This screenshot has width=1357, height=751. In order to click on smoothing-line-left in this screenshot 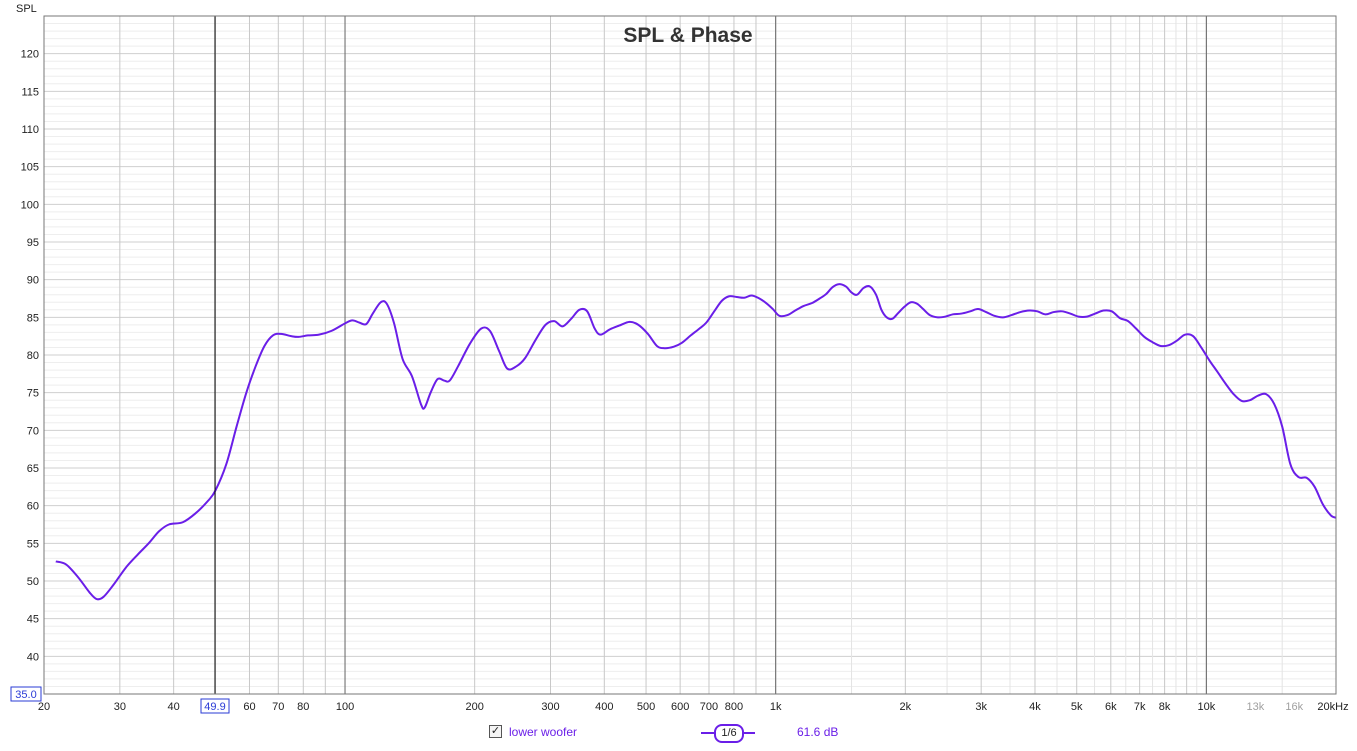, I will do `click(708, 733)`.